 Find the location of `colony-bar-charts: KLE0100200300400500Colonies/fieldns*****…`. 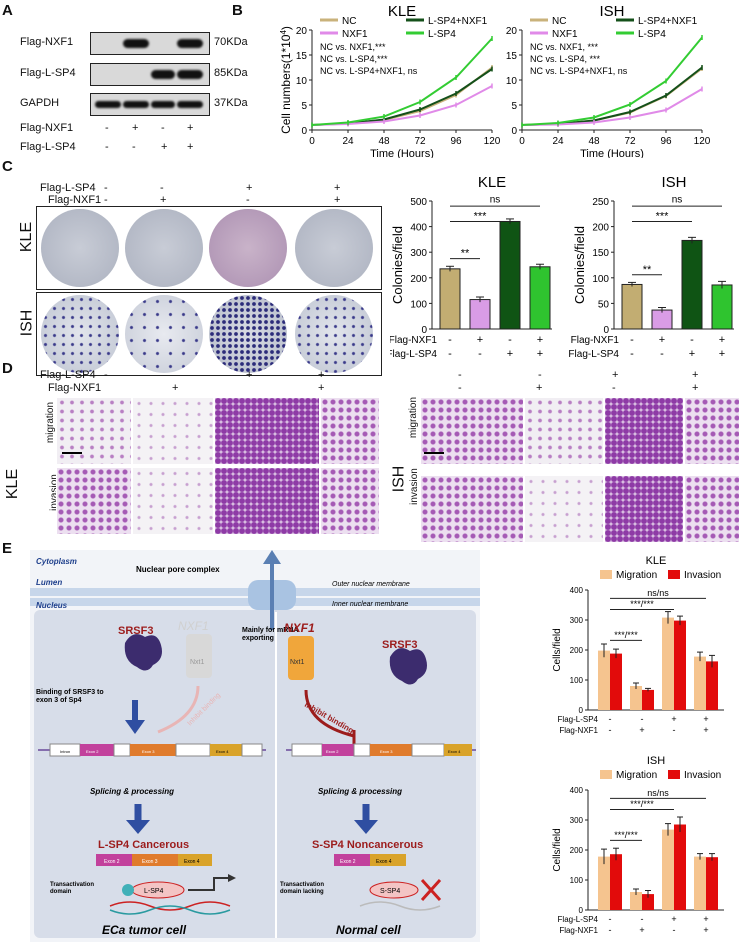

colony-bar-charts: KLE0100200300400500Colonies/fieldns*****… is located at coordinates (562, 267).